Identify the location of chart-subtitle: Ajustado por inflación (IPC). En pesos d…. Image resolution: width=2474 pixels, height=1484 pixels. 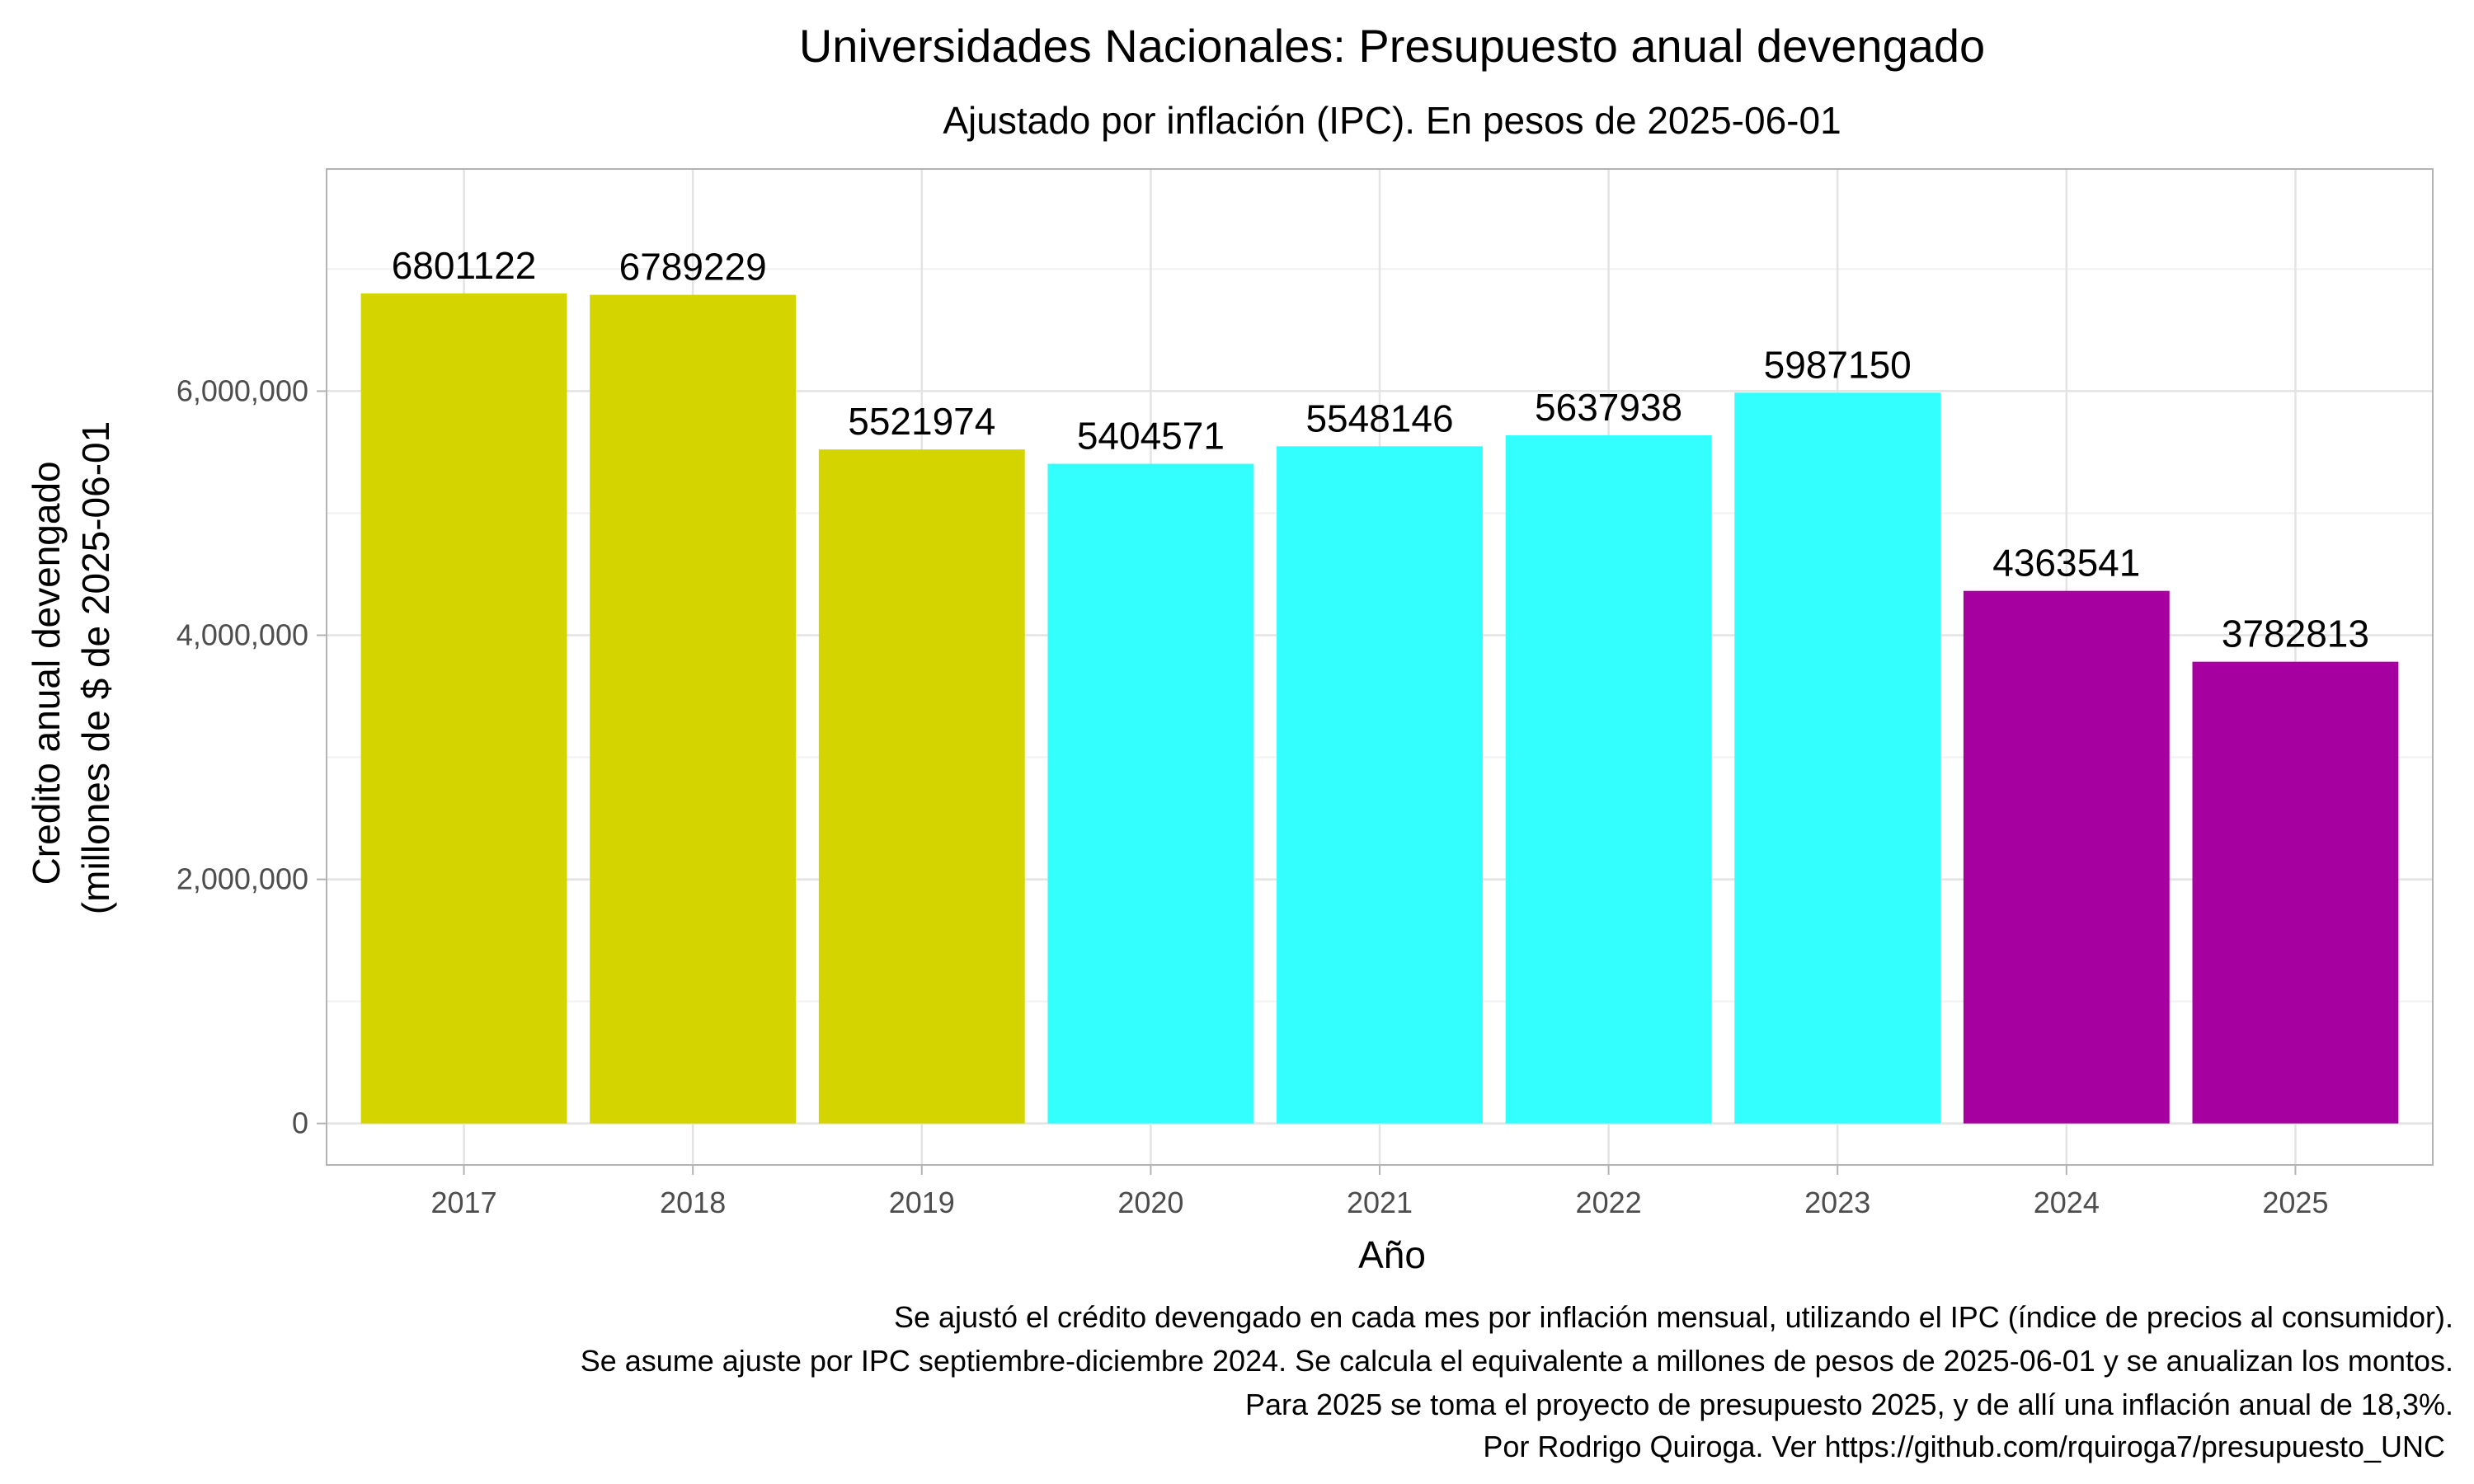
(1392, 120).